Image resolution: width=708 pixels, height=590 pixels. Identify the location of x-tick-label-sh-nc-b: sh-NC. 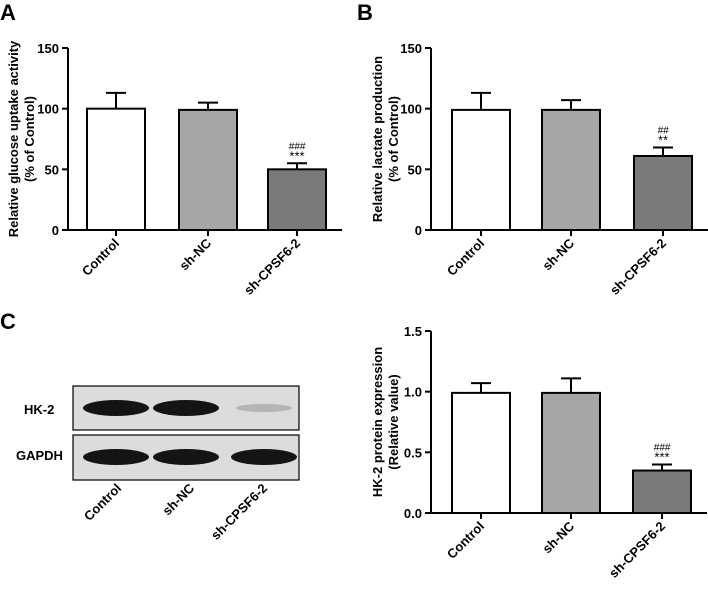
(558, 254).